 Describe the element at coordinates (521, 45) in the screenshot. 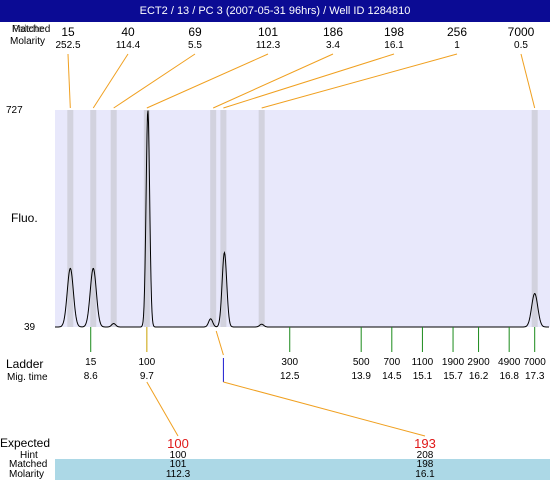

I see `matched-peak-molarity: 0.5` at that location.